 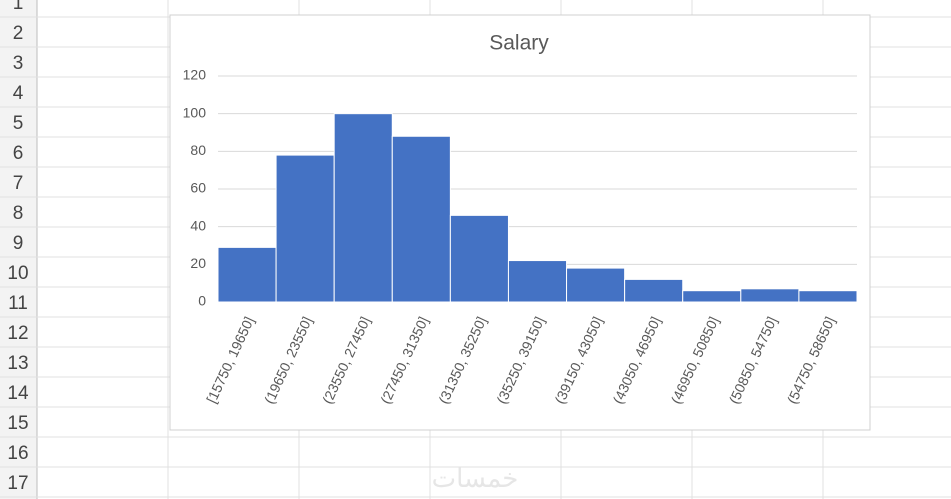 What do you see at coordinates (198, 263) in the screenshot?
I see `y-tick-label: 20` at bounding box center [198, 263].